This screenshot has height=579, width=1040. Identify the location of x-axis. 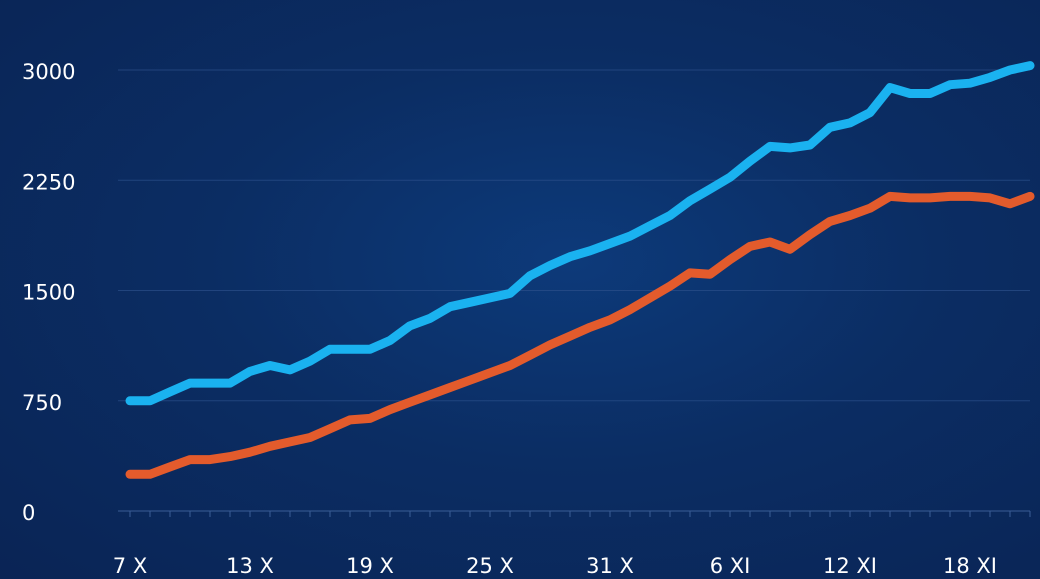
(574, 513).